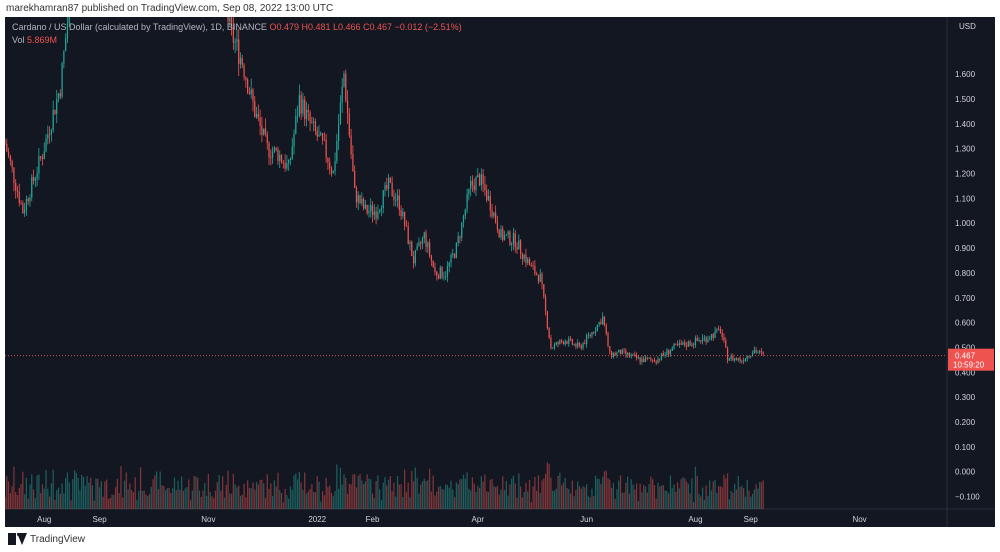 This screenshot has height=552, width=1000. I want to click on y-tick-label: 1.400, so click(965, 124).